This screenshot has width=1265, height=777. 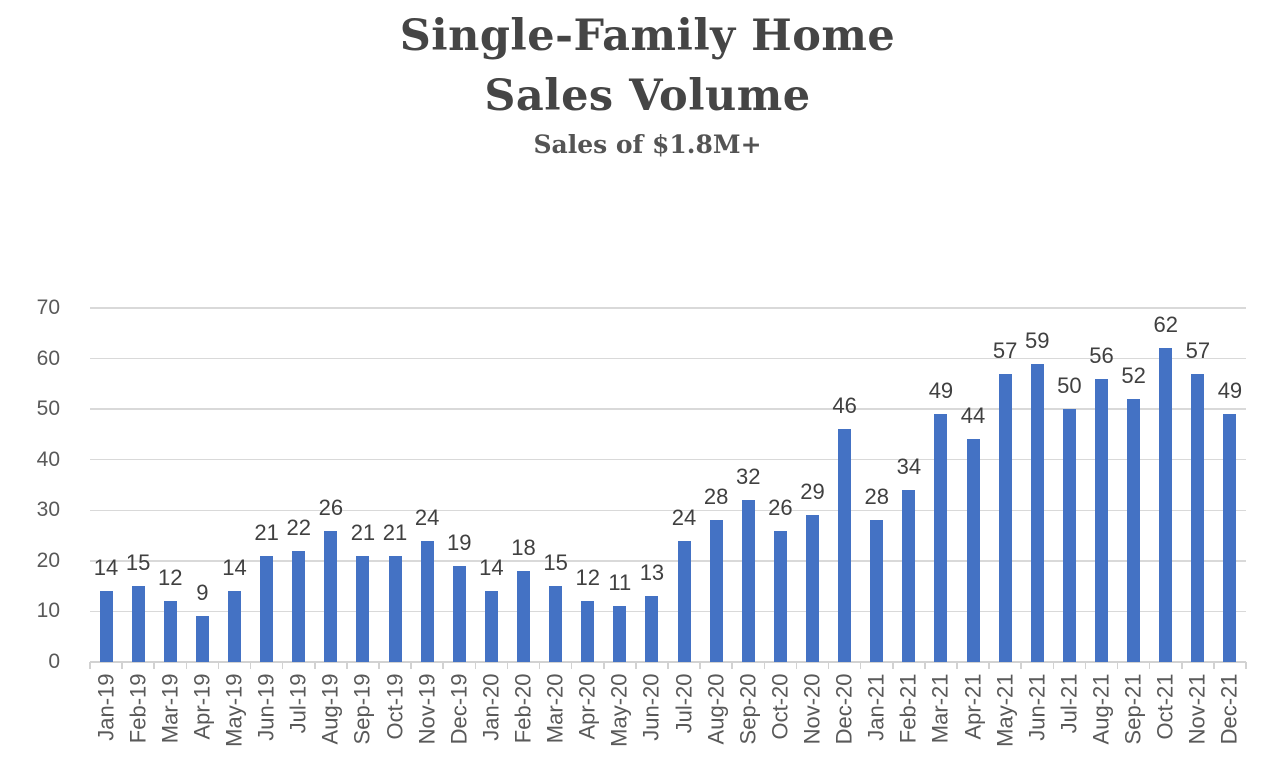 I want to click on bar-value-label: 29, so click(x=812, y=492).